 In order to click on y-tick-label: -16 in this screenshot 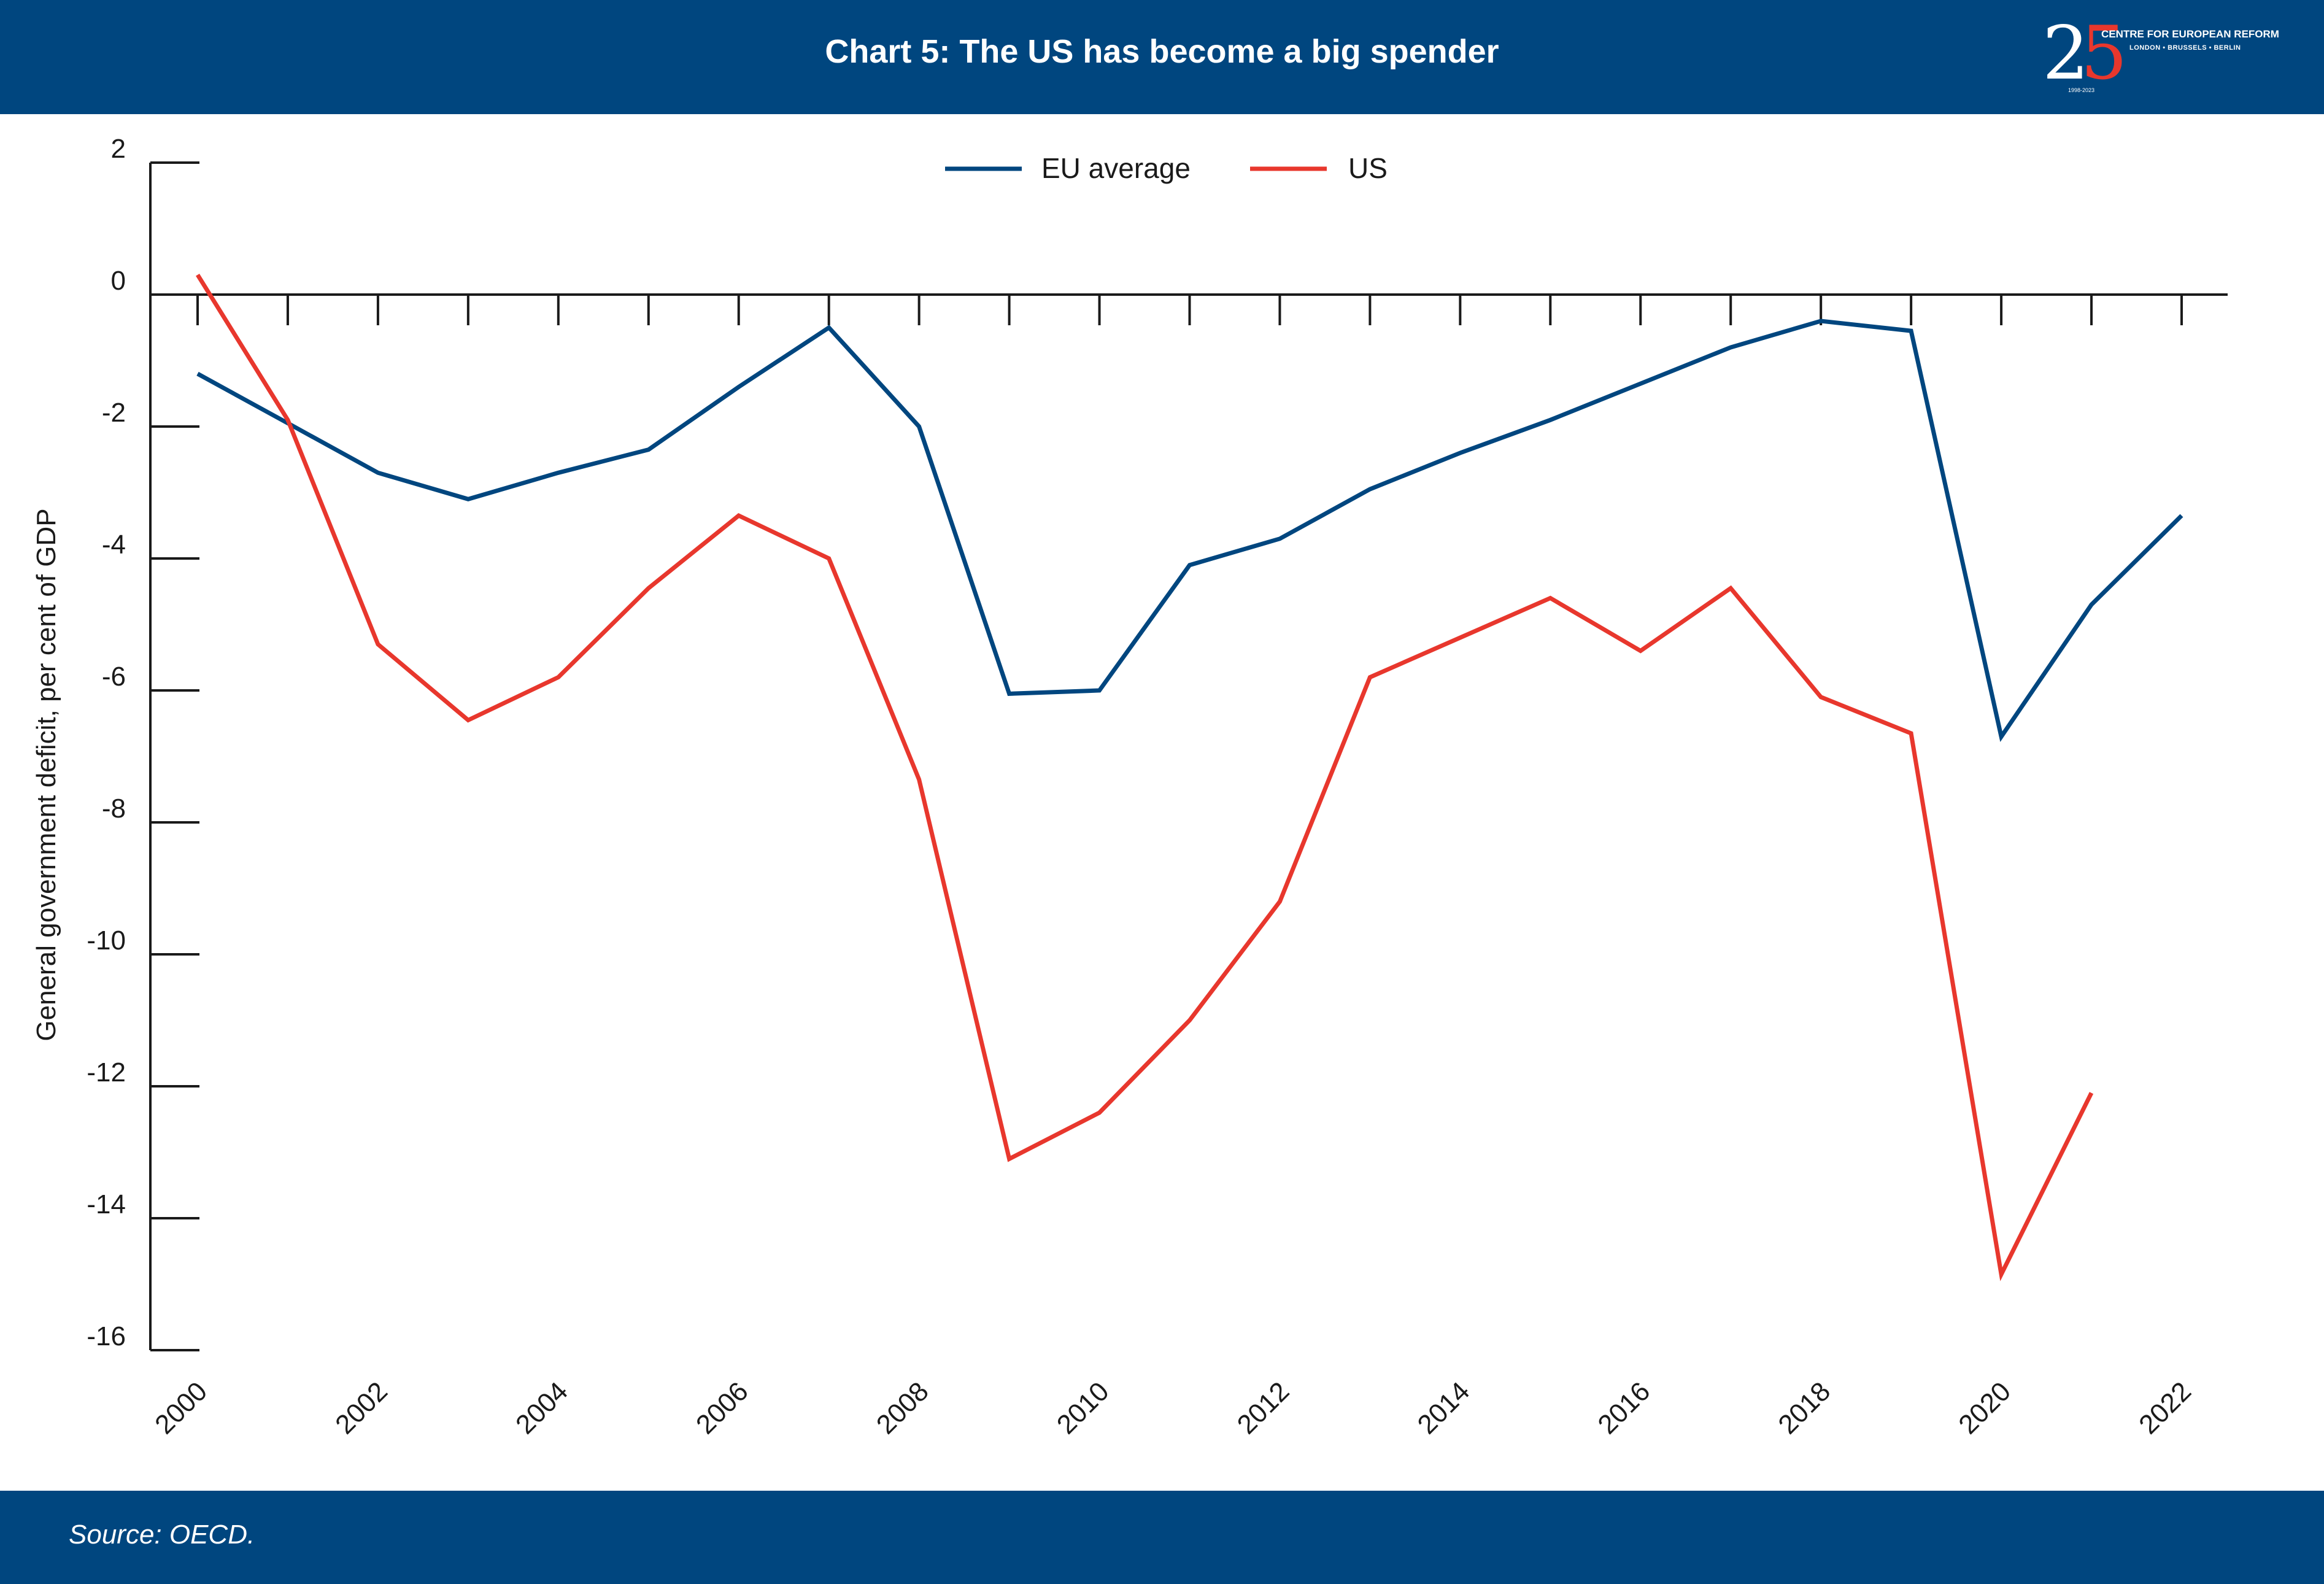, I will do `click(107, 1336)`.